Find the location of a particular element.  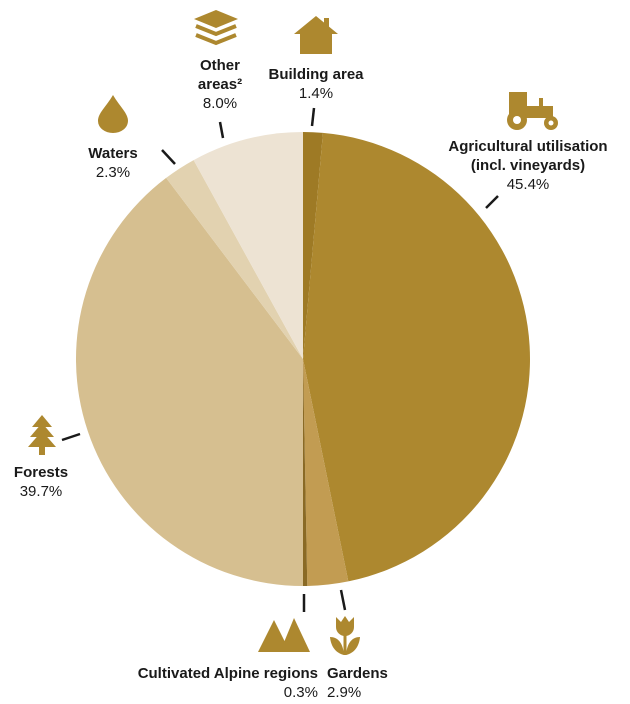

label-agricultural-line2: (incl. vineyards) is located at coordinates (528, 165).